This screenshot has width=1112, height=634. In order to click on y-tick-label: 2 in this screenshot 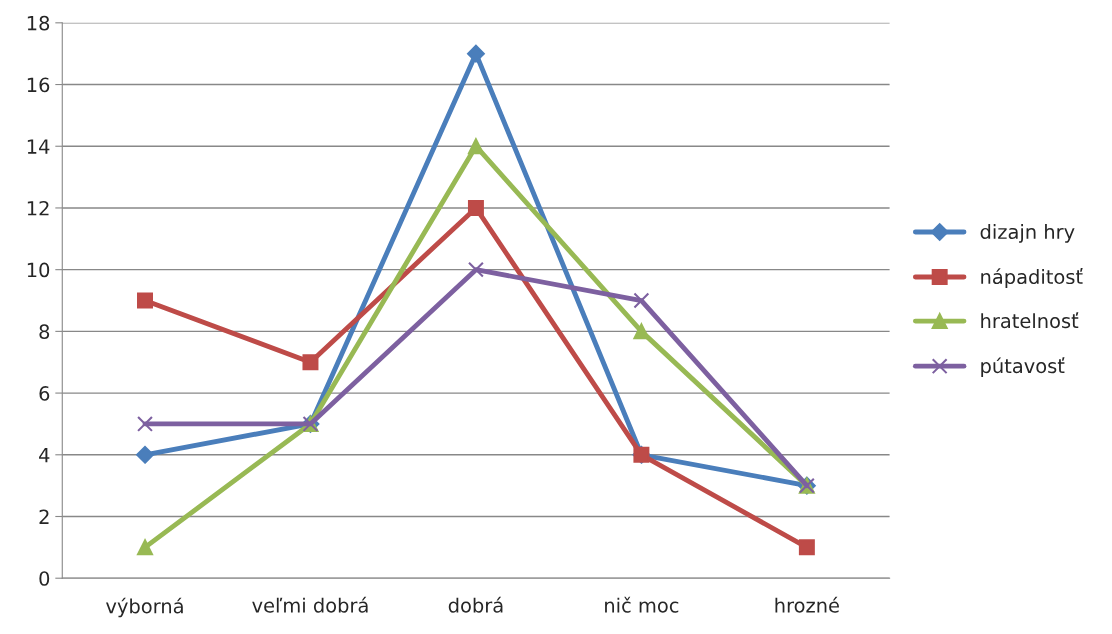, I will do `click(44, 516)`.